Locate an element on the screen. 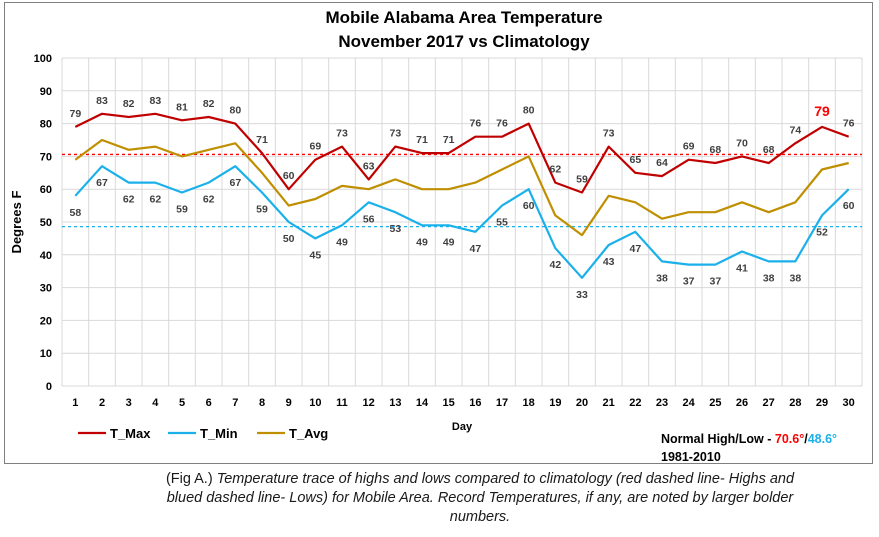 This screenshot has width=879, height=537. normals-text: Normal High/Low - 70.6°/48.6° is located at coordinates (749, 439).